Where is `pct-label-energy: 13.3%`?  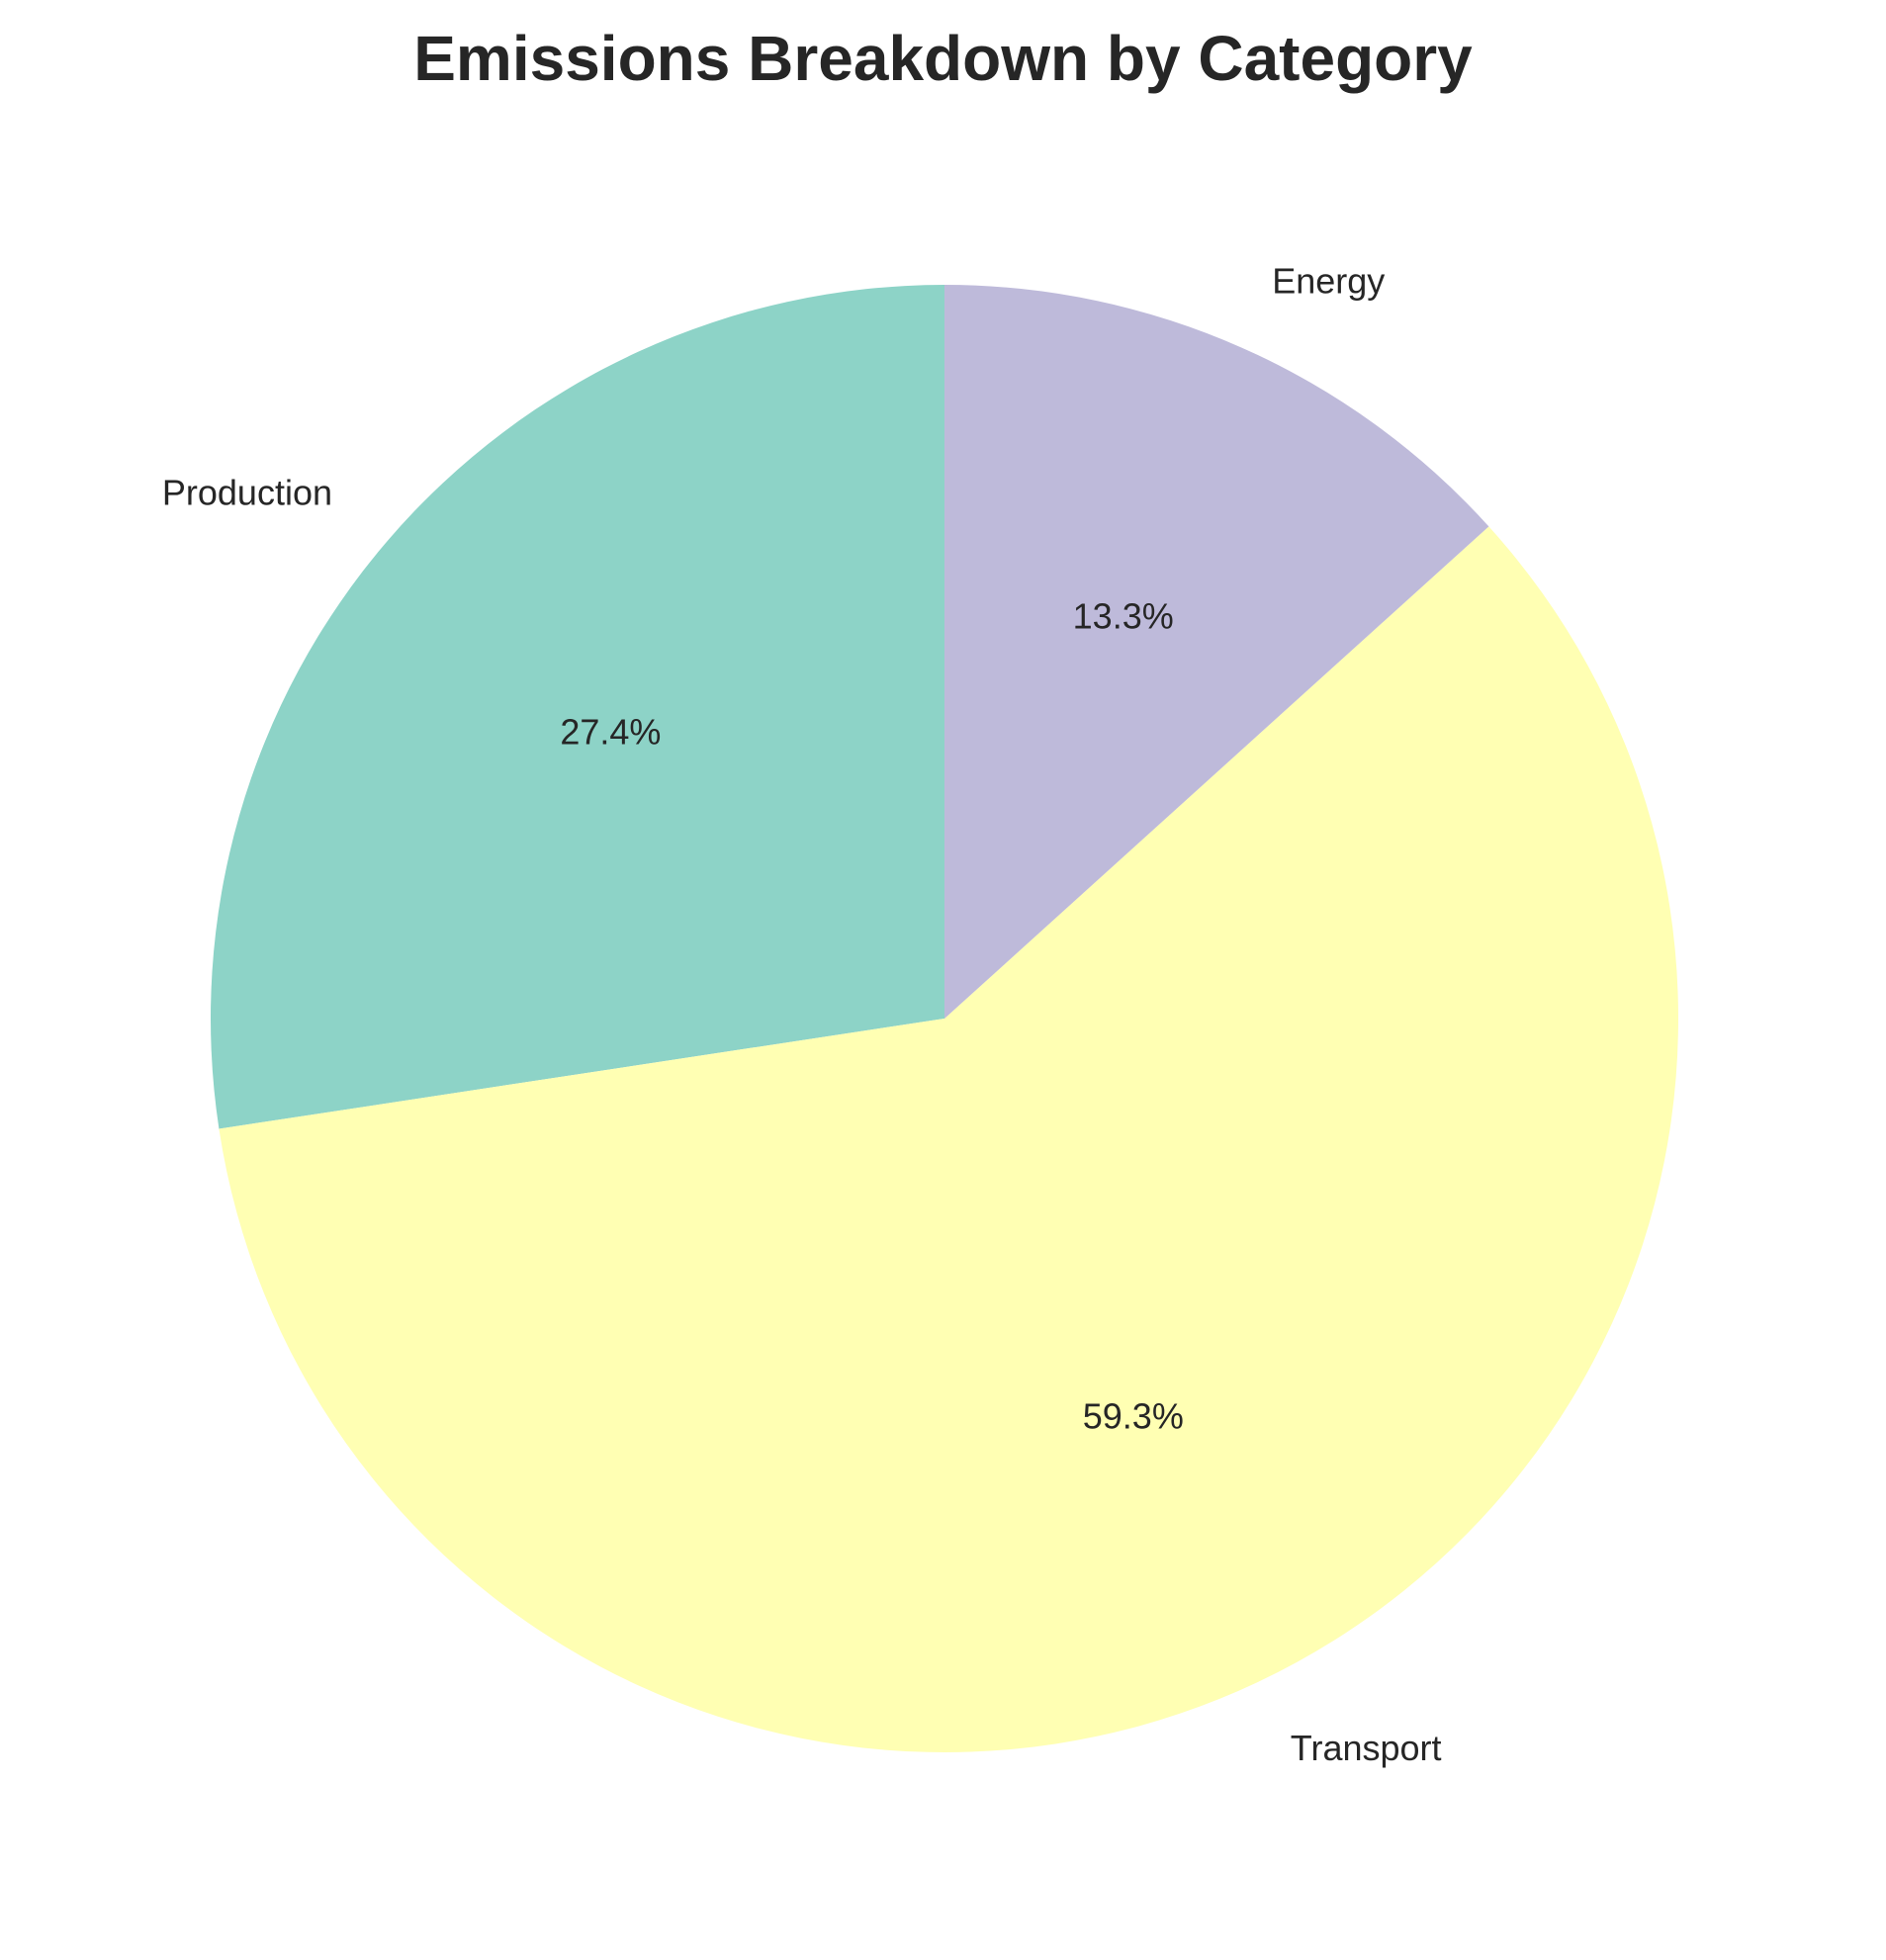 pct-label-energy: 13.3% is located at coordinates (1123, 616).